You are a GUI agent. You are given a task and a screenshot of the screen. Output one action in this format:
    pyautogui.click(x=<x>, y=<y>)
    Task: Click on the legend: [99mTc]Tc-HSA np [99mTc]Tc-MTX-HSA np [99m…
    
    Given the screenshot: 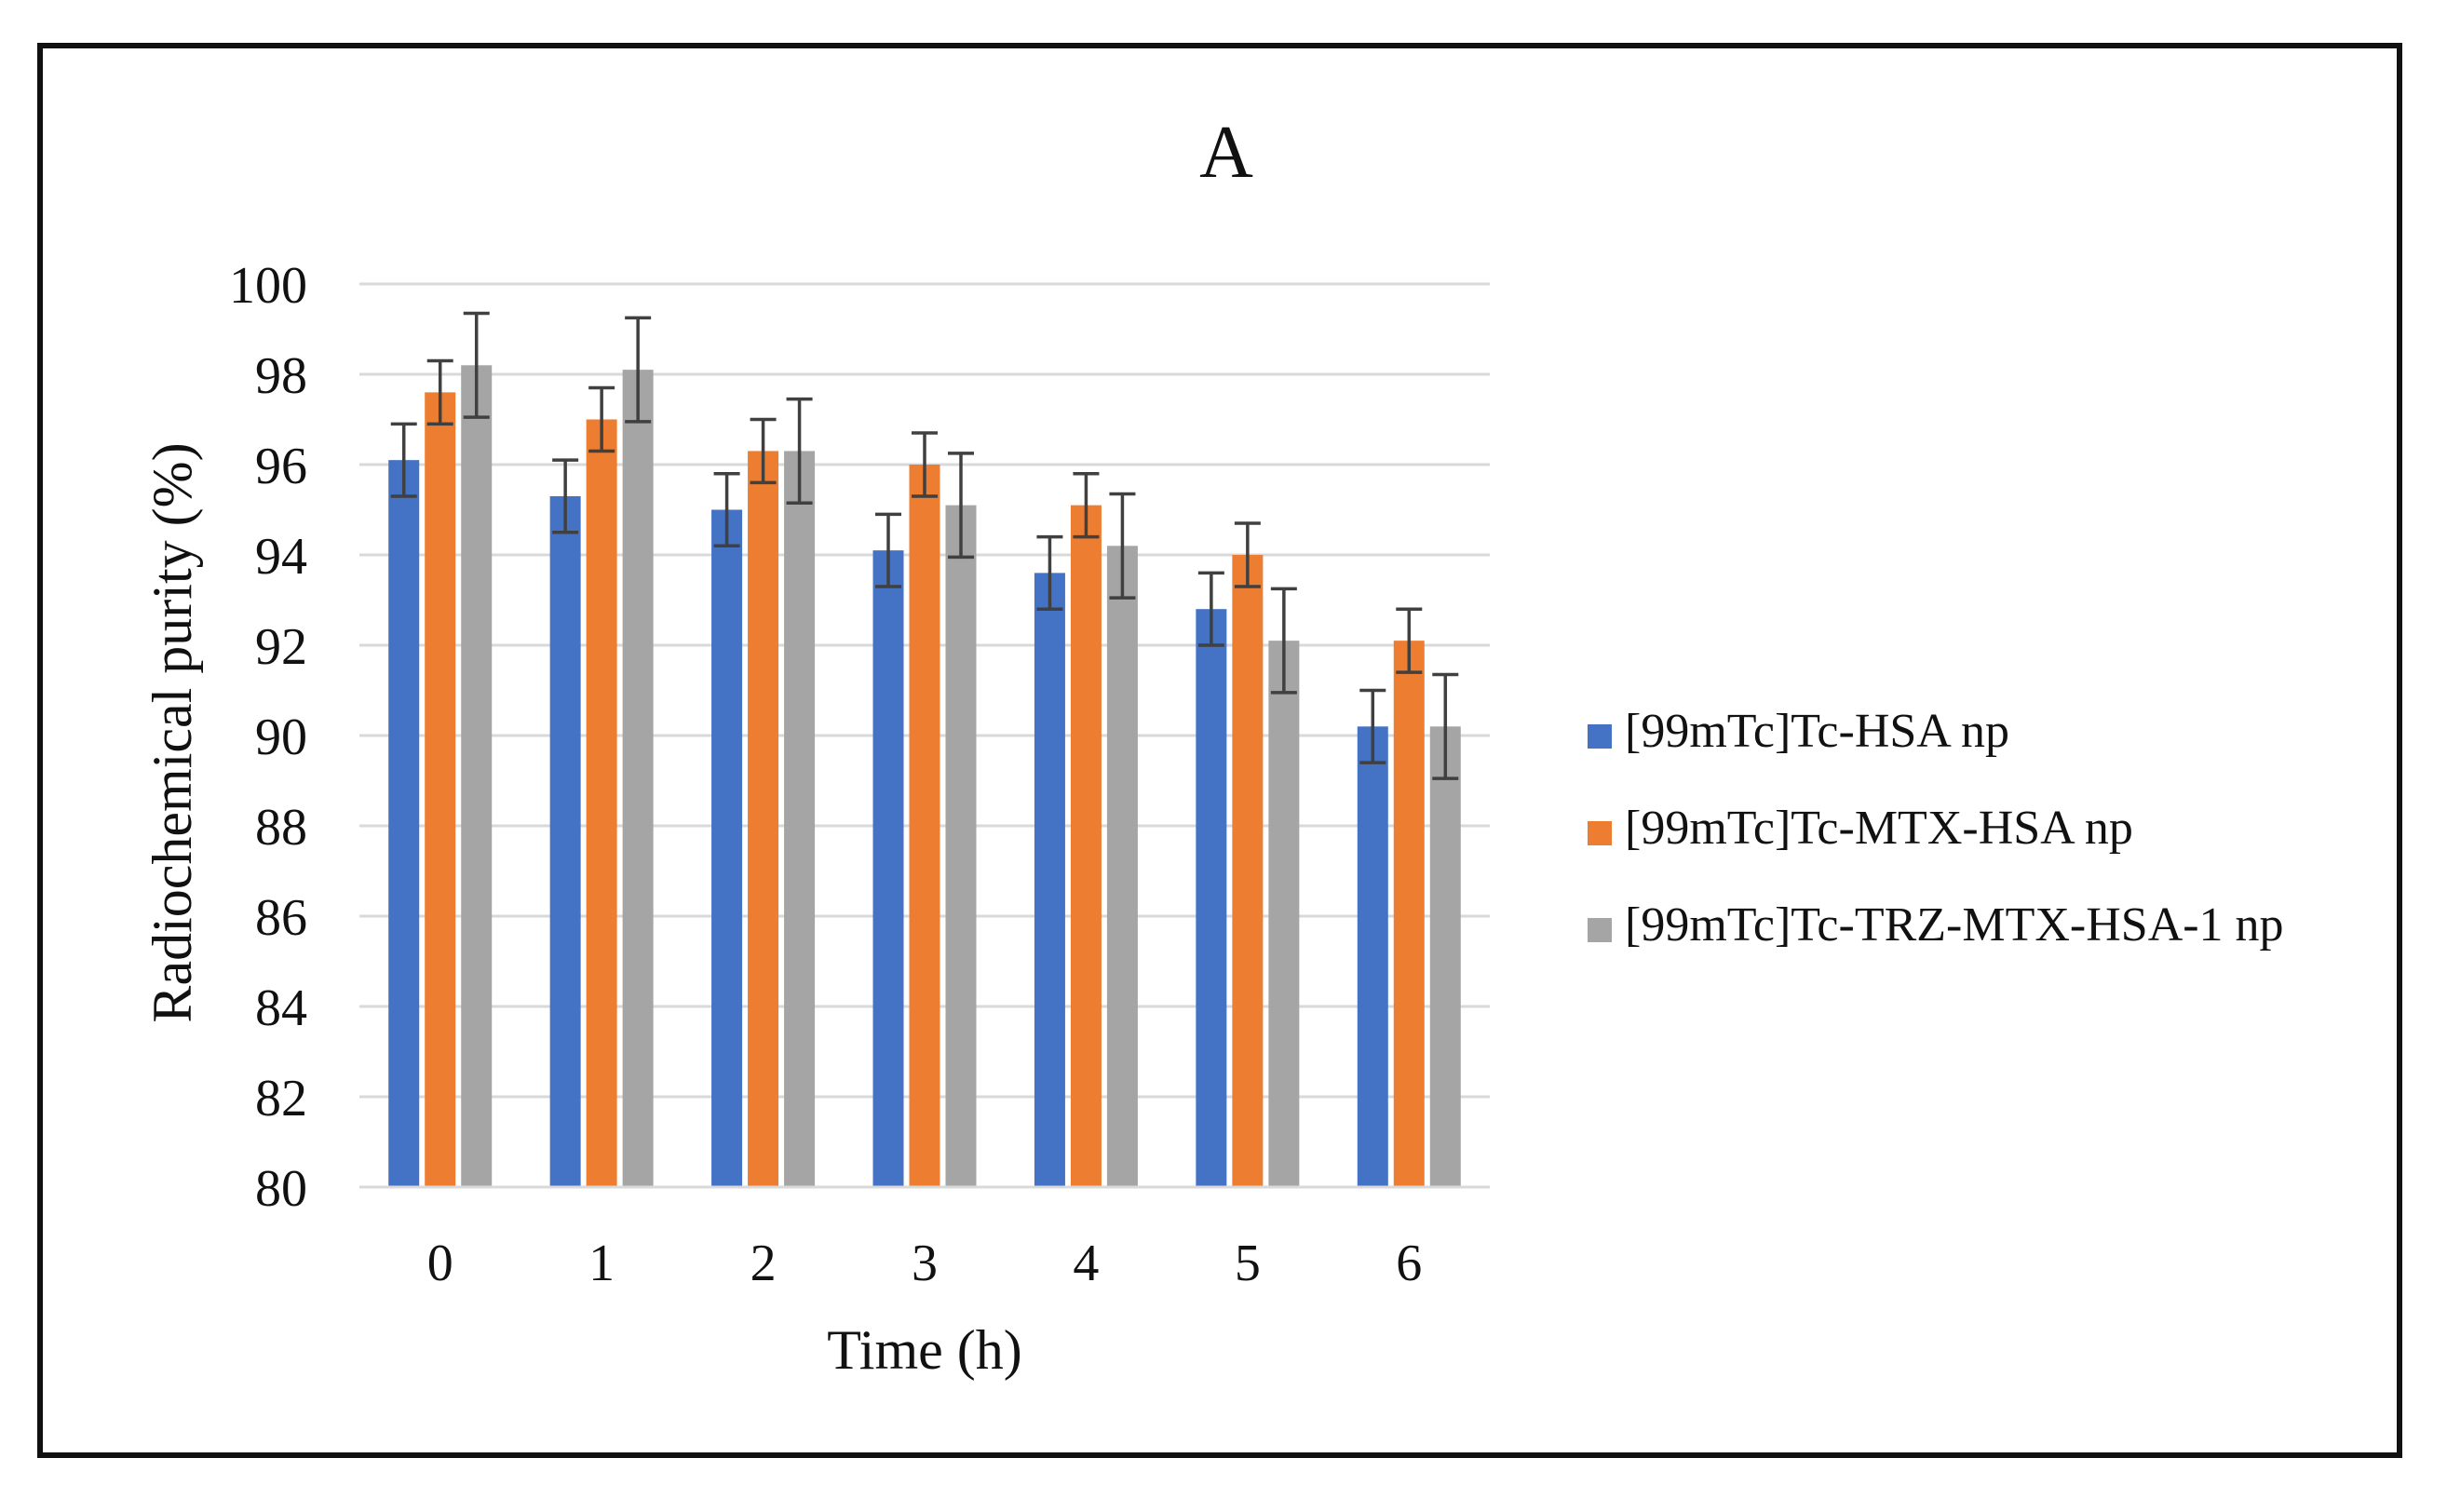 What is the action you would take?
    pyautogui.click(x=1936, y=828)
    